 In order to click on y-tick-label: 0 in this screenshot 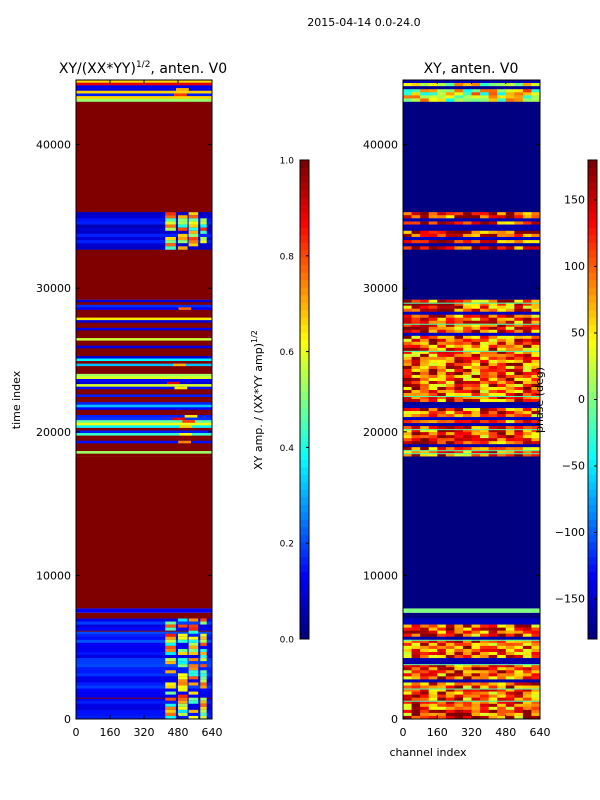, I will do `click(394, 719)`.